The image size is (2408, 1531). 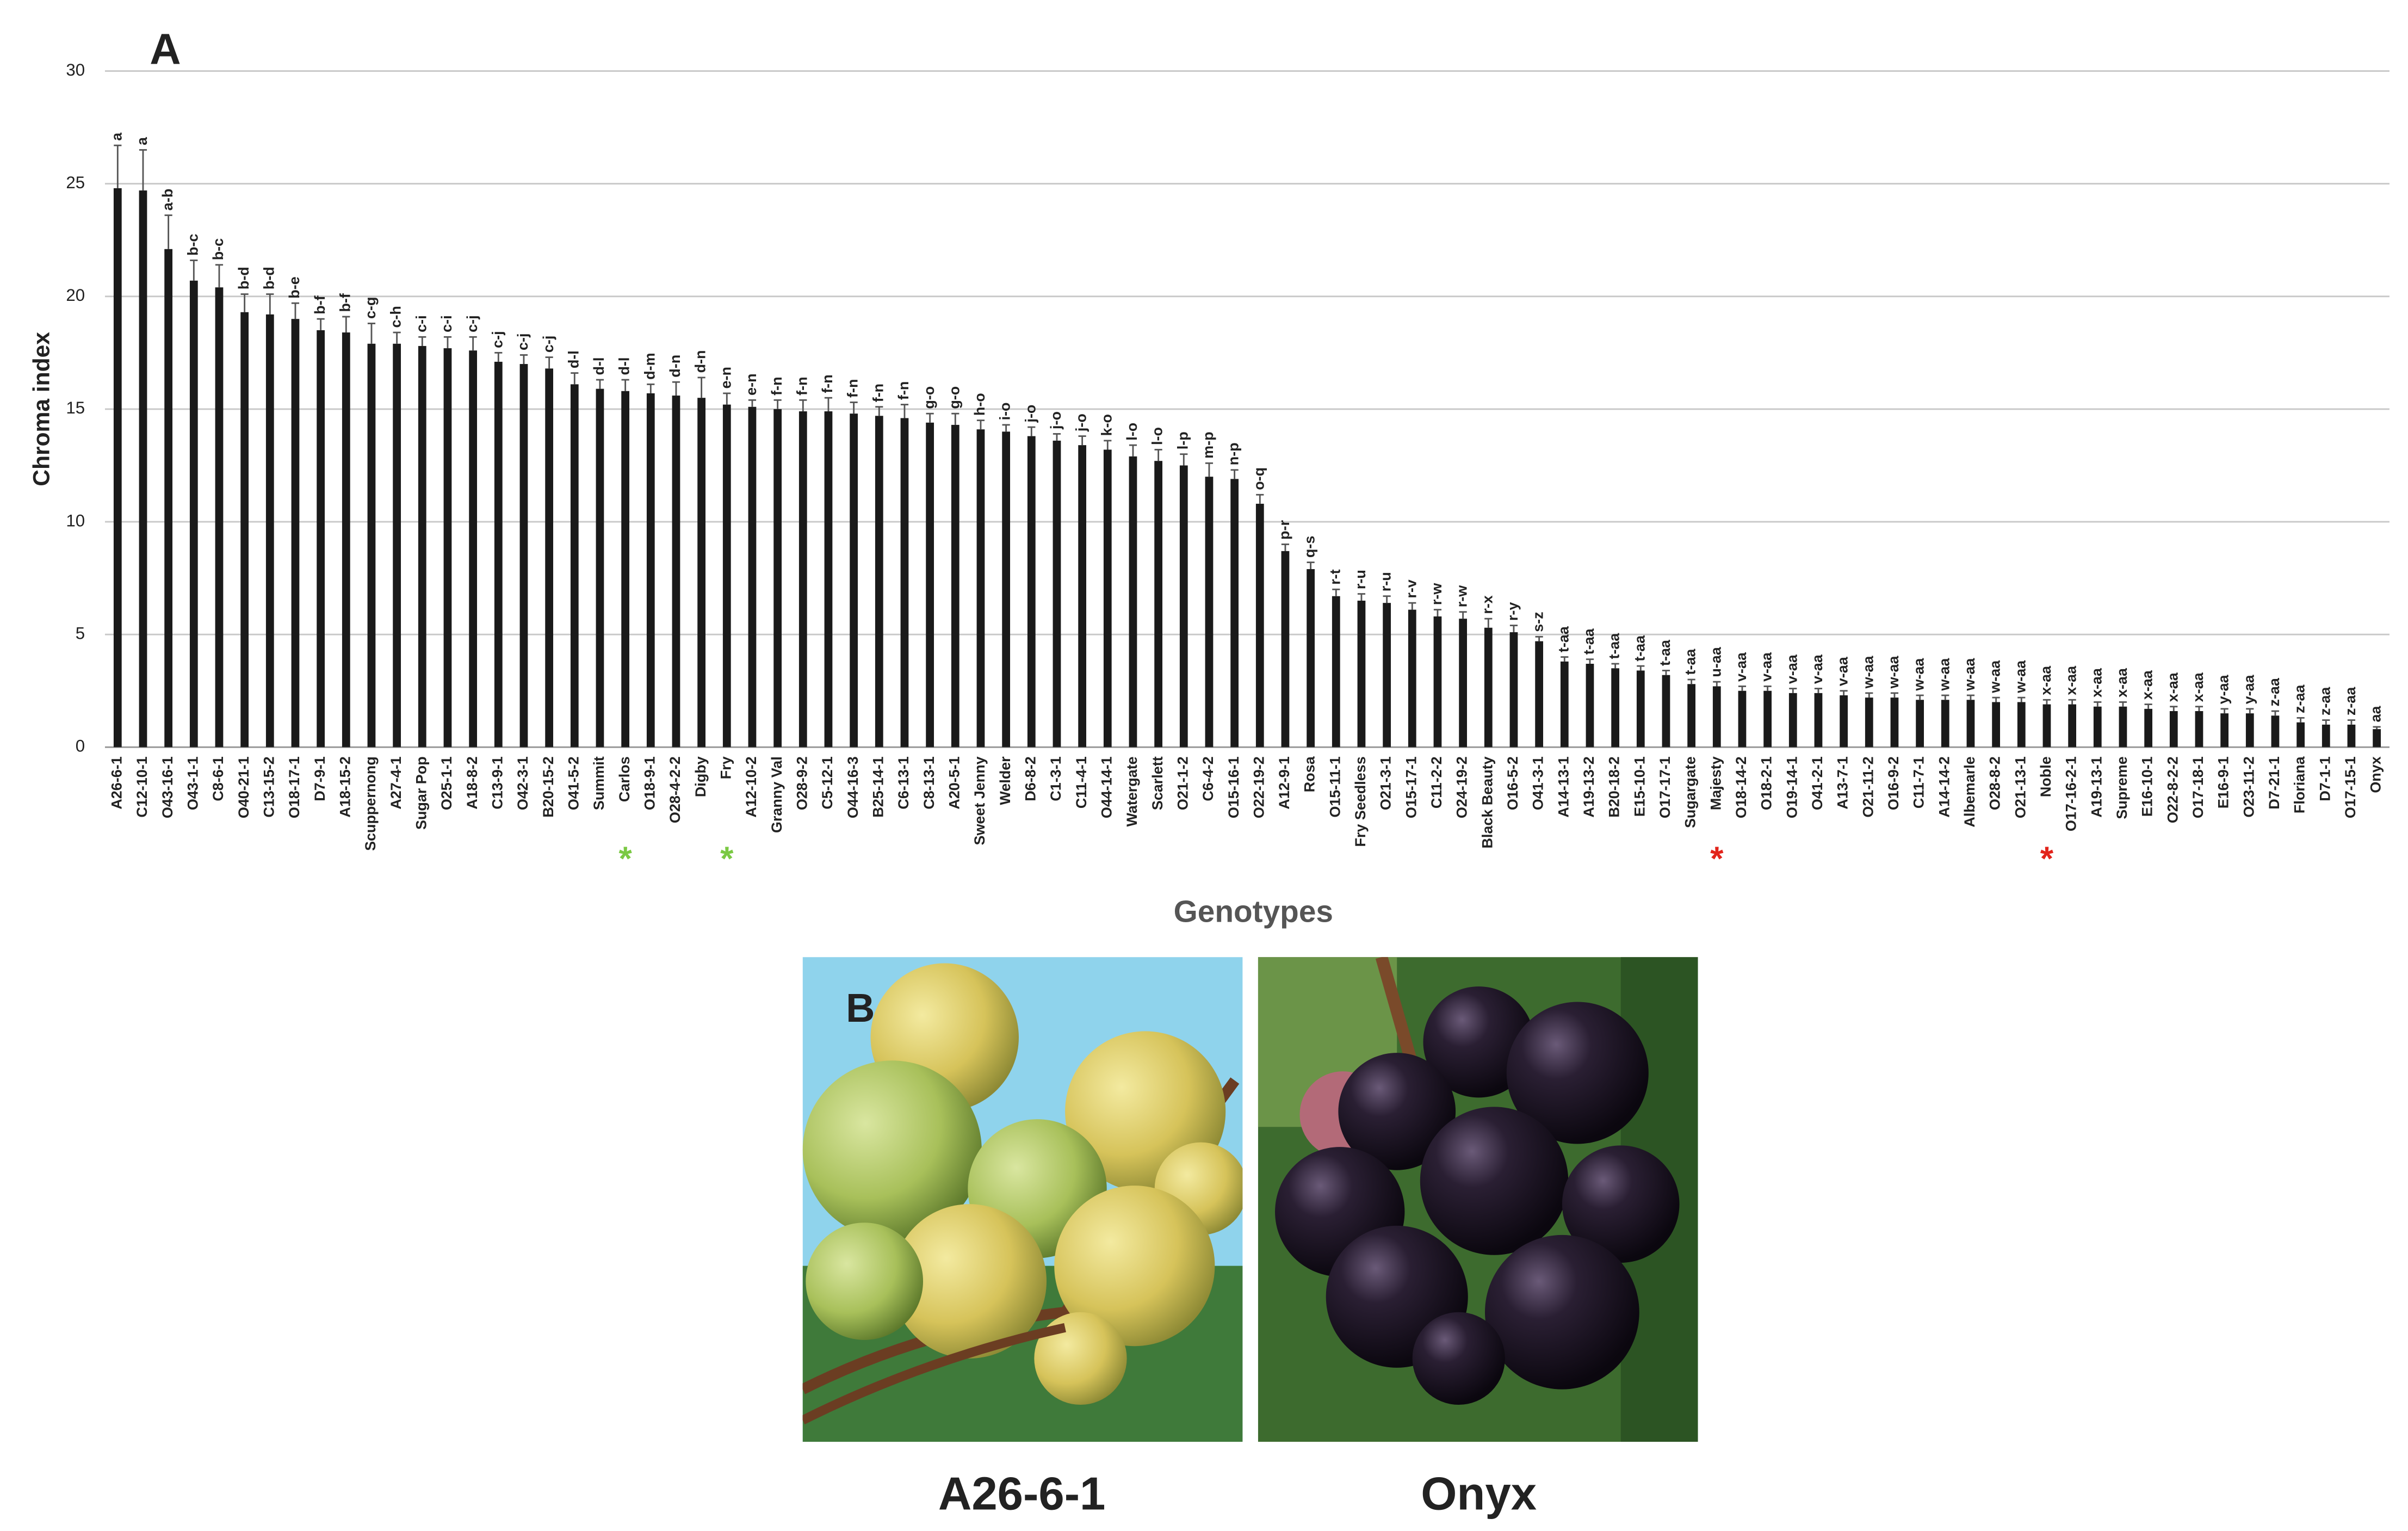 I want to click on y-tick-label: 5, so click(x=81, y=633).